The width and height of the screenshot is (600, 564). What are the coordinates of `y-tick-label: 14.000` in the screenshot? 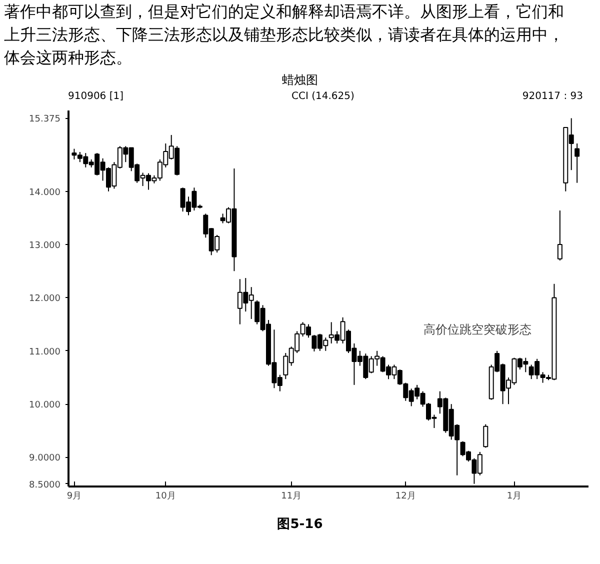 It's located at (45, 193).